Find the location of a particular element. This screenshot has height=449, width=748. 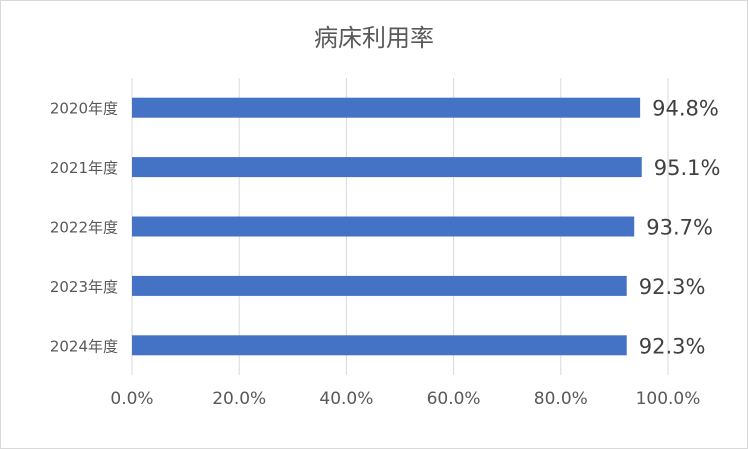

category-label: 2023年度 is located at coordinates (84, 287).